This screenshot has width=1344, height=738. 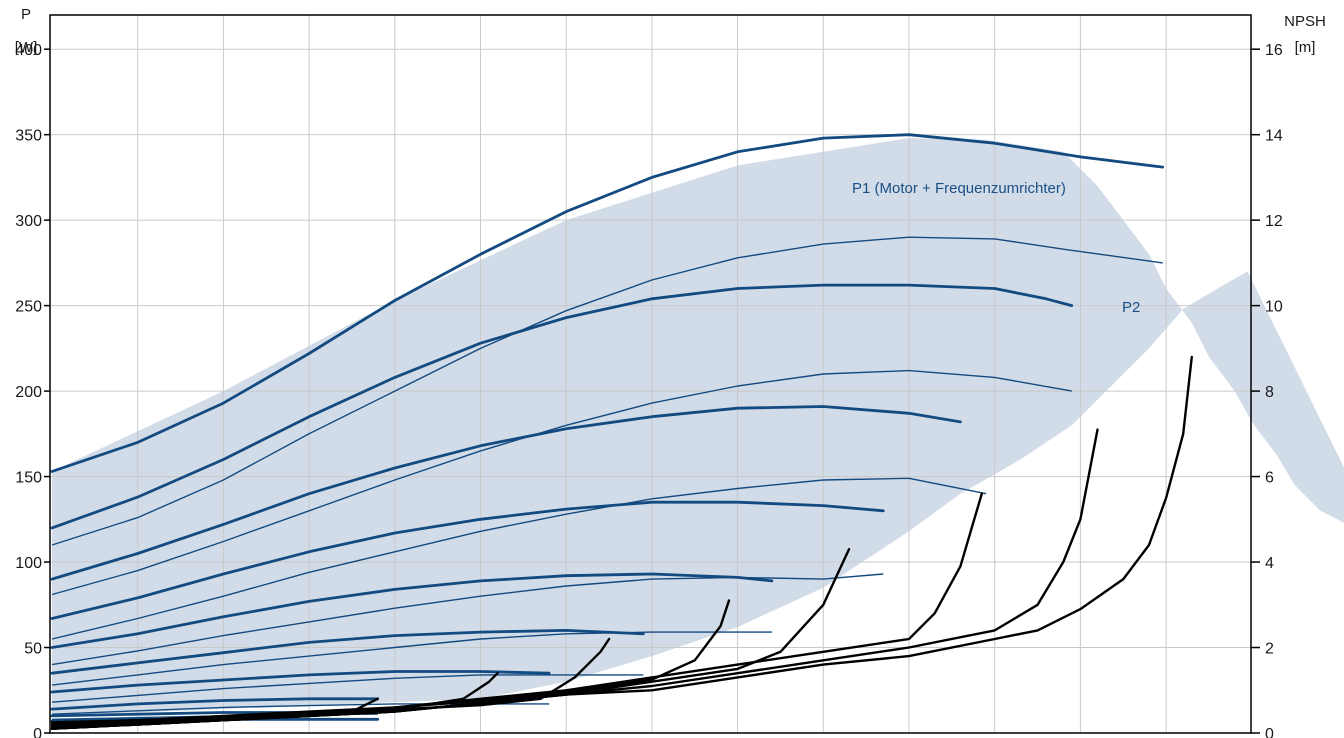 I want to click on right-tick-label: 14, so click(x=1274, y=136).